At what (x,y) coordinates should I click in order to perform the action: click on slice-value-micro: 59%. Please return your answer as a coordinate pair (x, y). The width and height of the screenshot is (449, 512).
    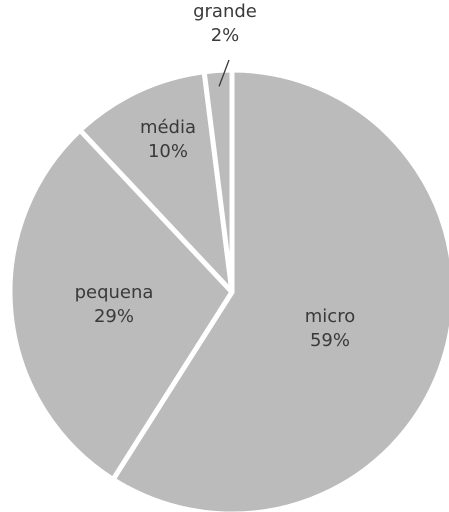
    Looking at the image, I should click on (330, 340).